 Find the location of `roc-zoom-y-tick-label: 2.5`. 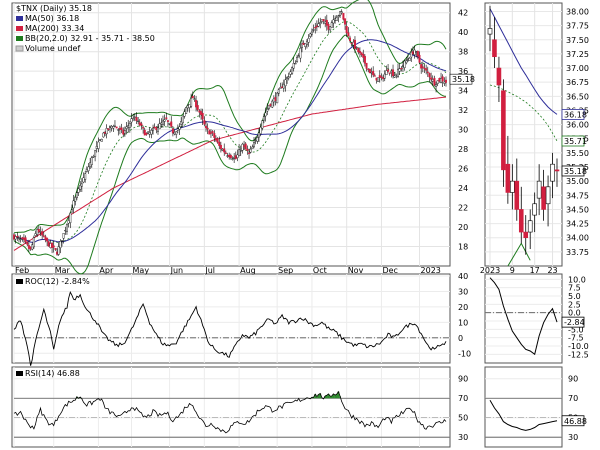

roc-zoom-y-tick-label: 2.5 is located at coordinates (574, 304).